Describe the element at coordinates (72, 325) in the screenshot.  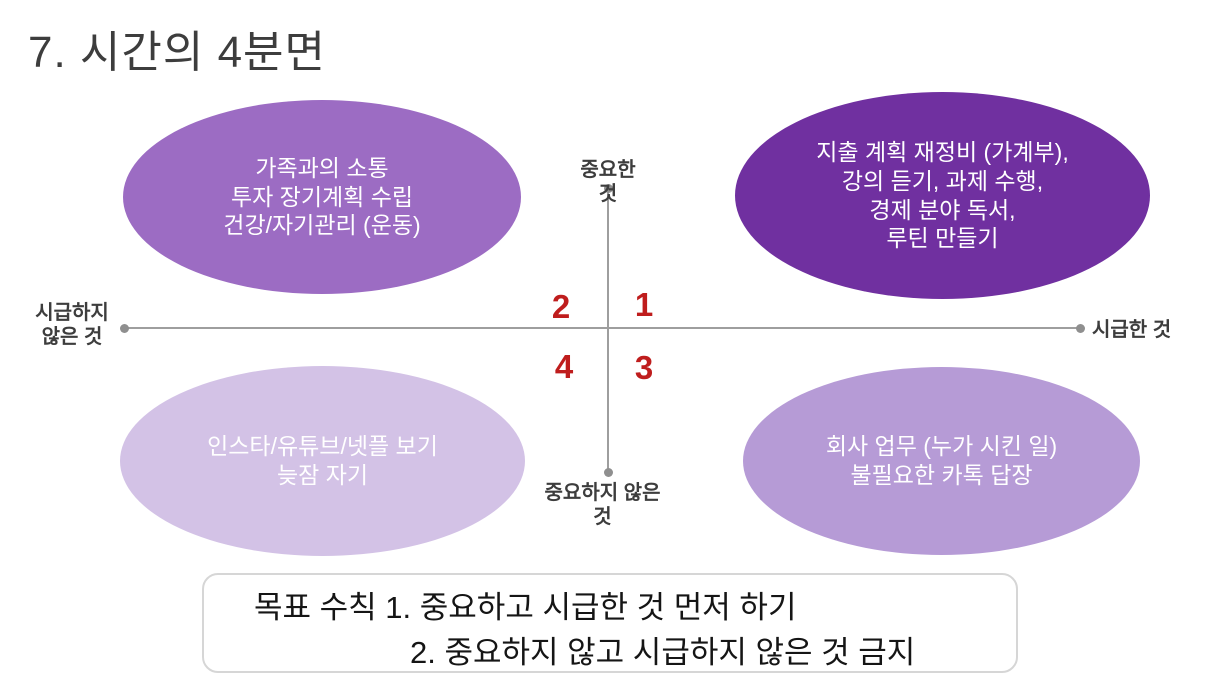
I see `axis-label-not-urgent: 시급하지 않은 것` at that location.